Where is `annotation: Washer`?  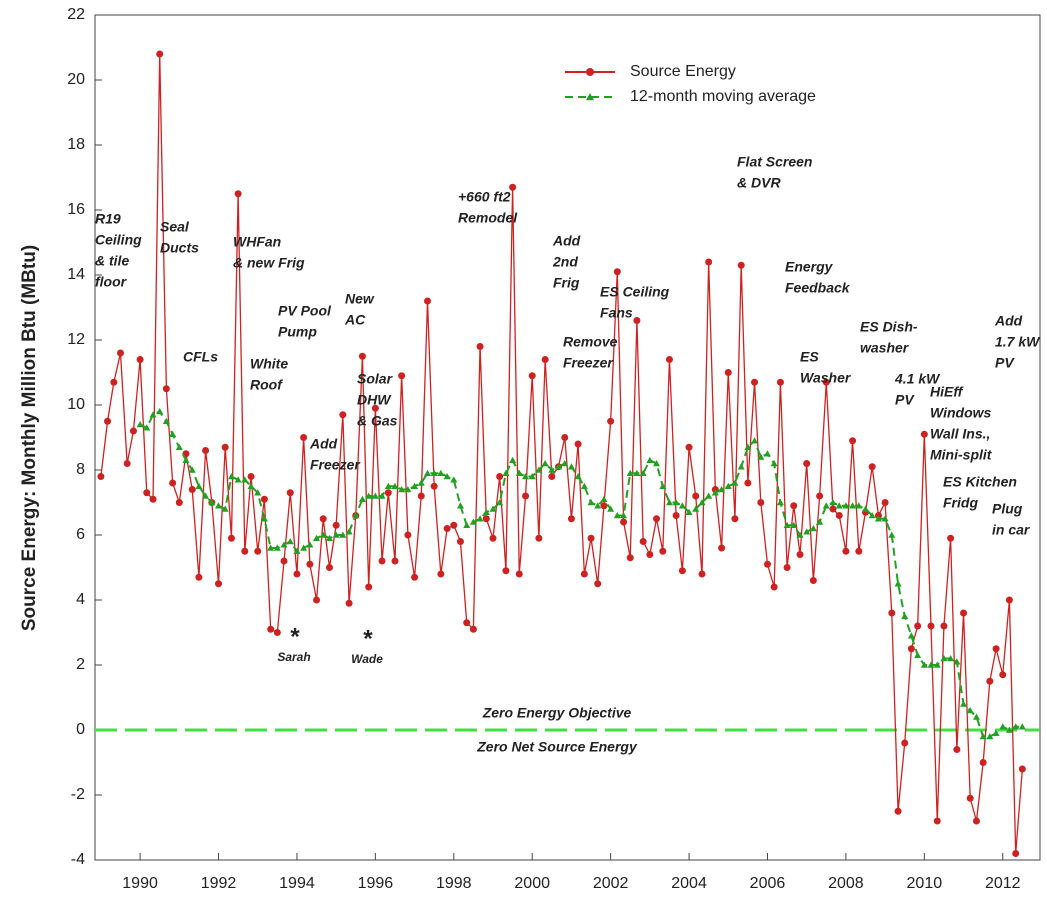 annotation: Washer is located at coordinates (826, 378).